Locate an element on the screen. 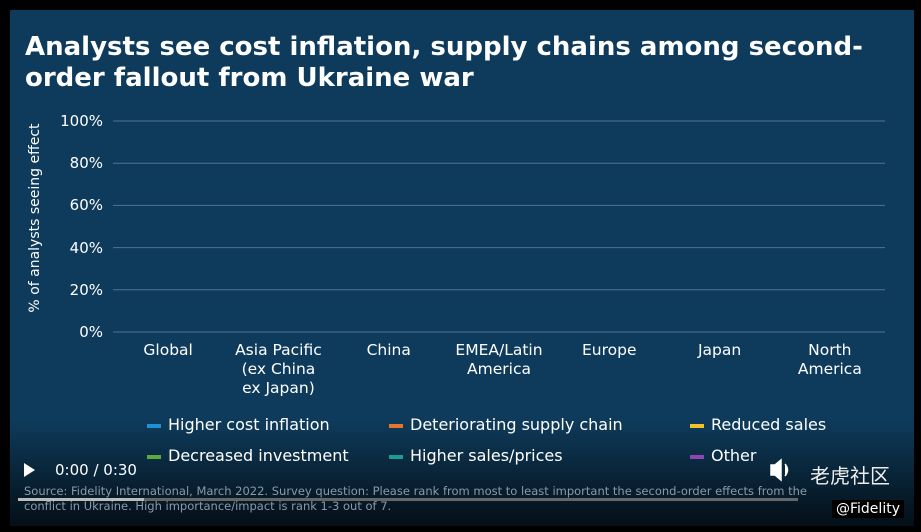 The height and width of the screenshot is (532, 921). legend-label: Higher cost inflation is located at coordinates (249, 424).